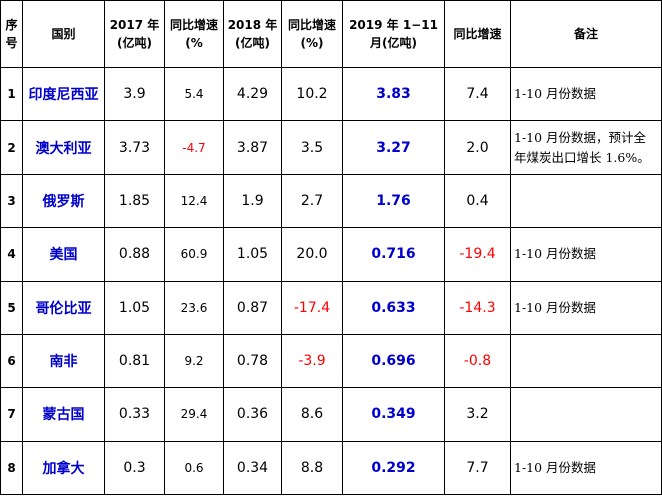  Describe the element at coordinates (134, 147) in the screenshot. I see `row-2017-value: 3.73` at that location.